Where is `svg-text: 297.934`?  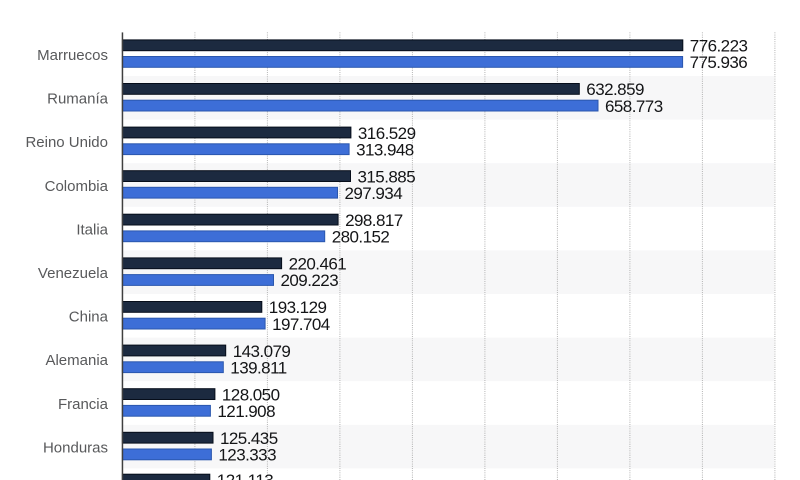 svg-text: 297.934 is located at coordinates (374, 193).